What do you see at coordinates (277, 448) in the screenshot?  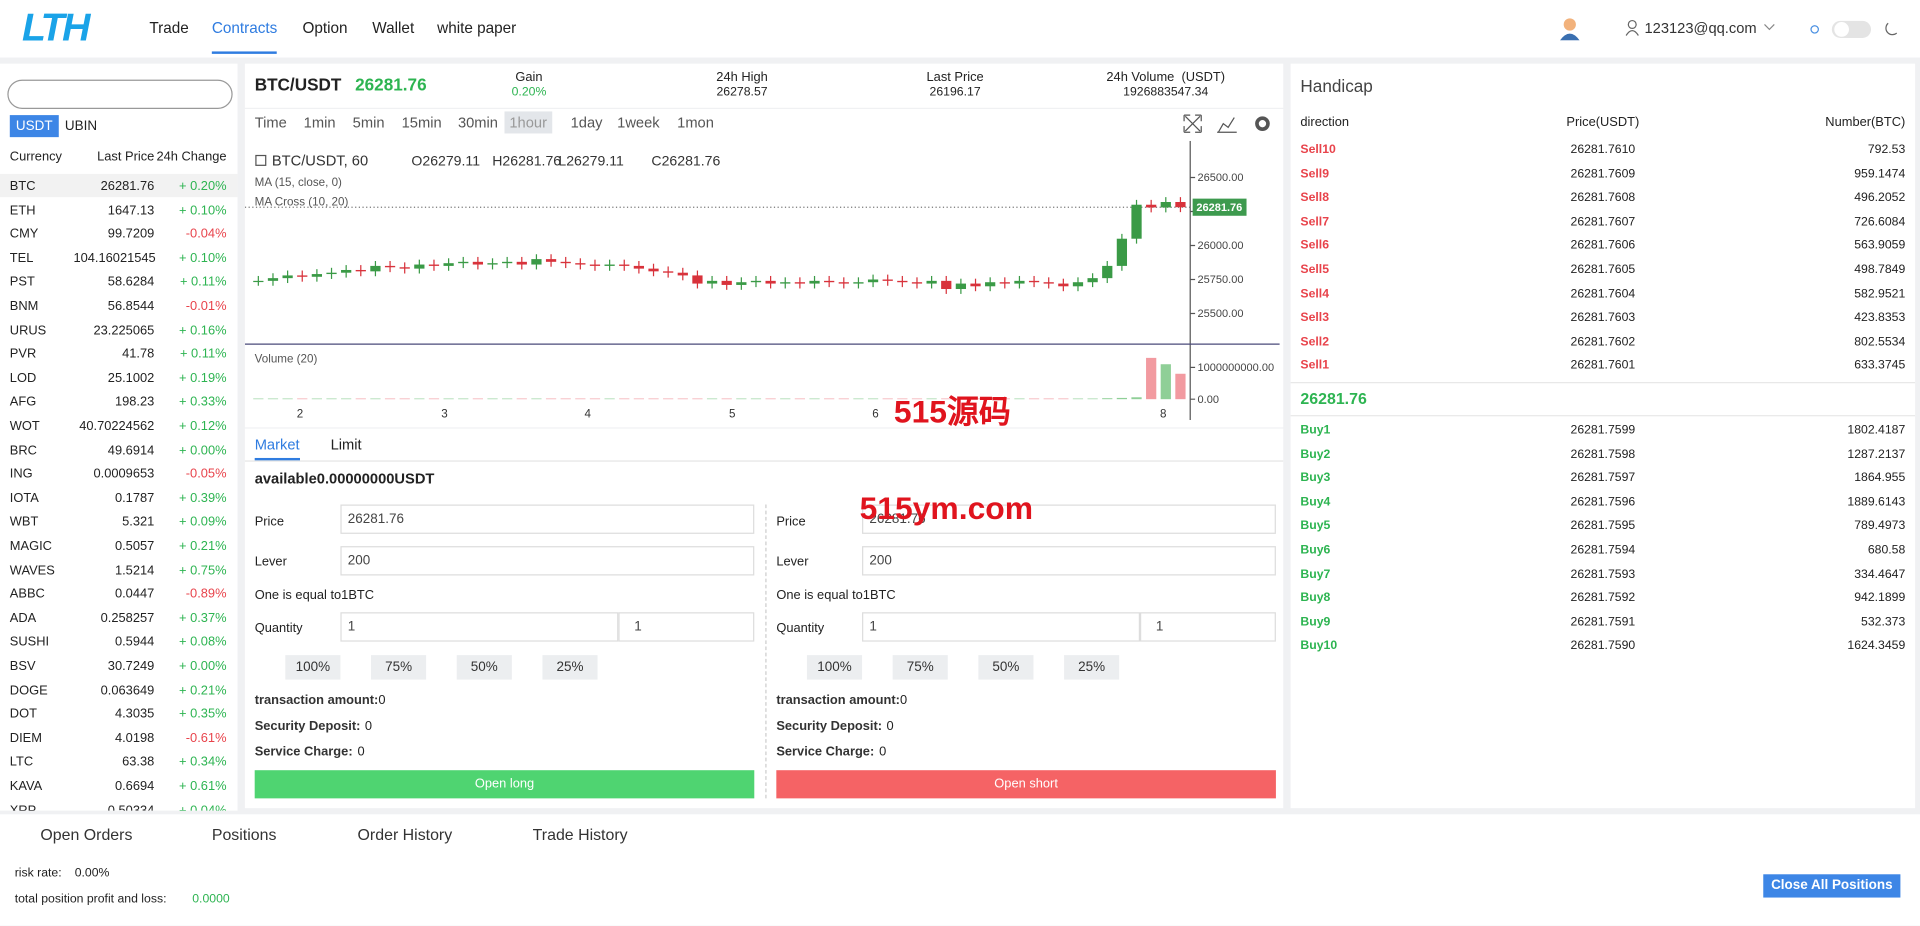 I see `form-tab: Market` at bounding box center [277, 448].